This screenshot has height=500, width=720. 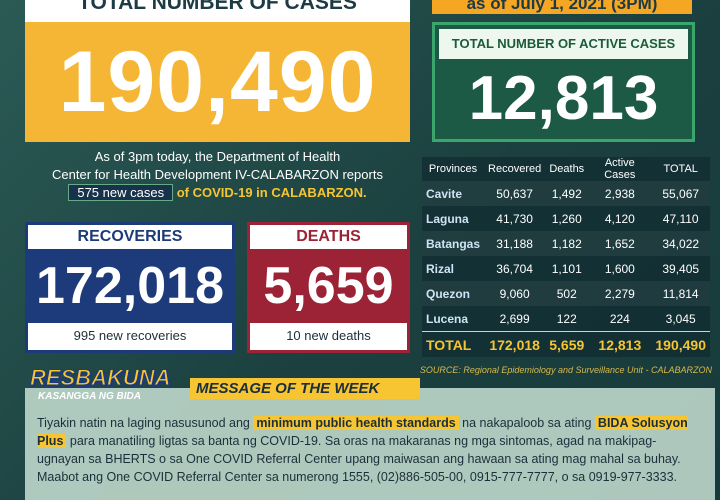 I want to click on table-cell: 36,704, so click(x=514, y=268).